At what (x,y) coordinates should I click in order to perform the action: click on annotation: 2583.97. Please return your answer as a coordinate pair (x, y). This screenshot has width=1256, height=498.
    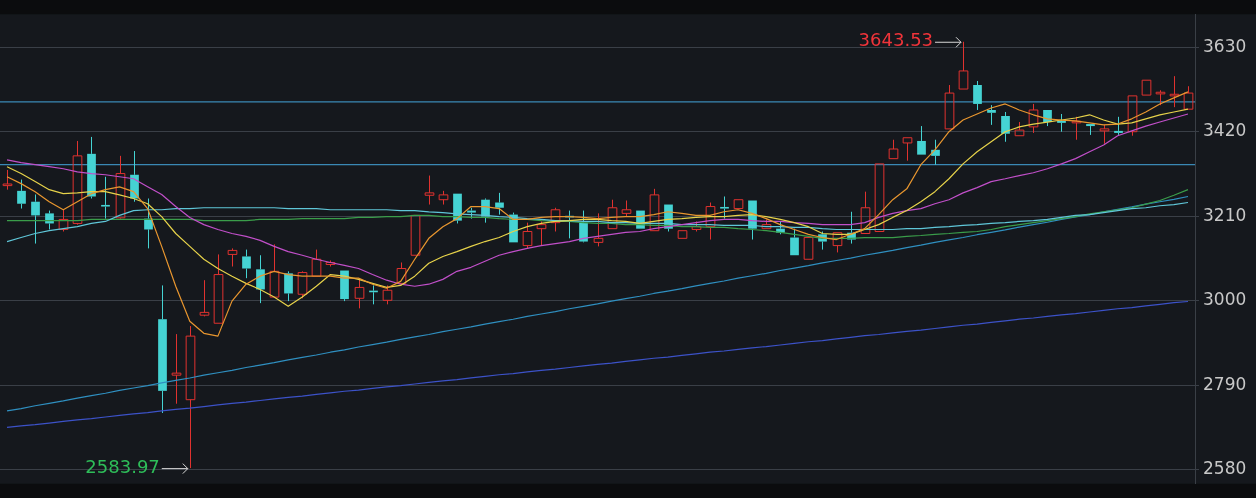
    Looking at the image, I should click on (122, 466).